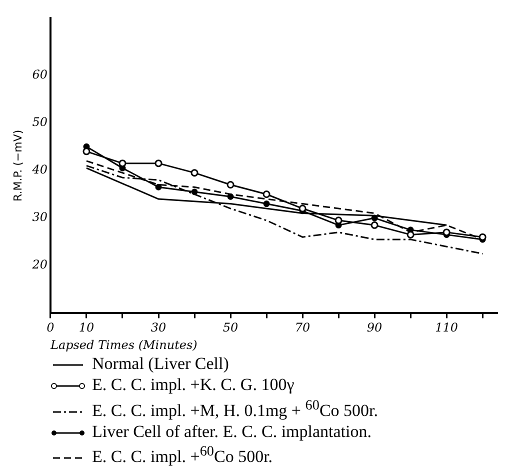  Describe the element at coordinates (50, 327) in the screenshot. I see `x-tick-label: 0` at that location.